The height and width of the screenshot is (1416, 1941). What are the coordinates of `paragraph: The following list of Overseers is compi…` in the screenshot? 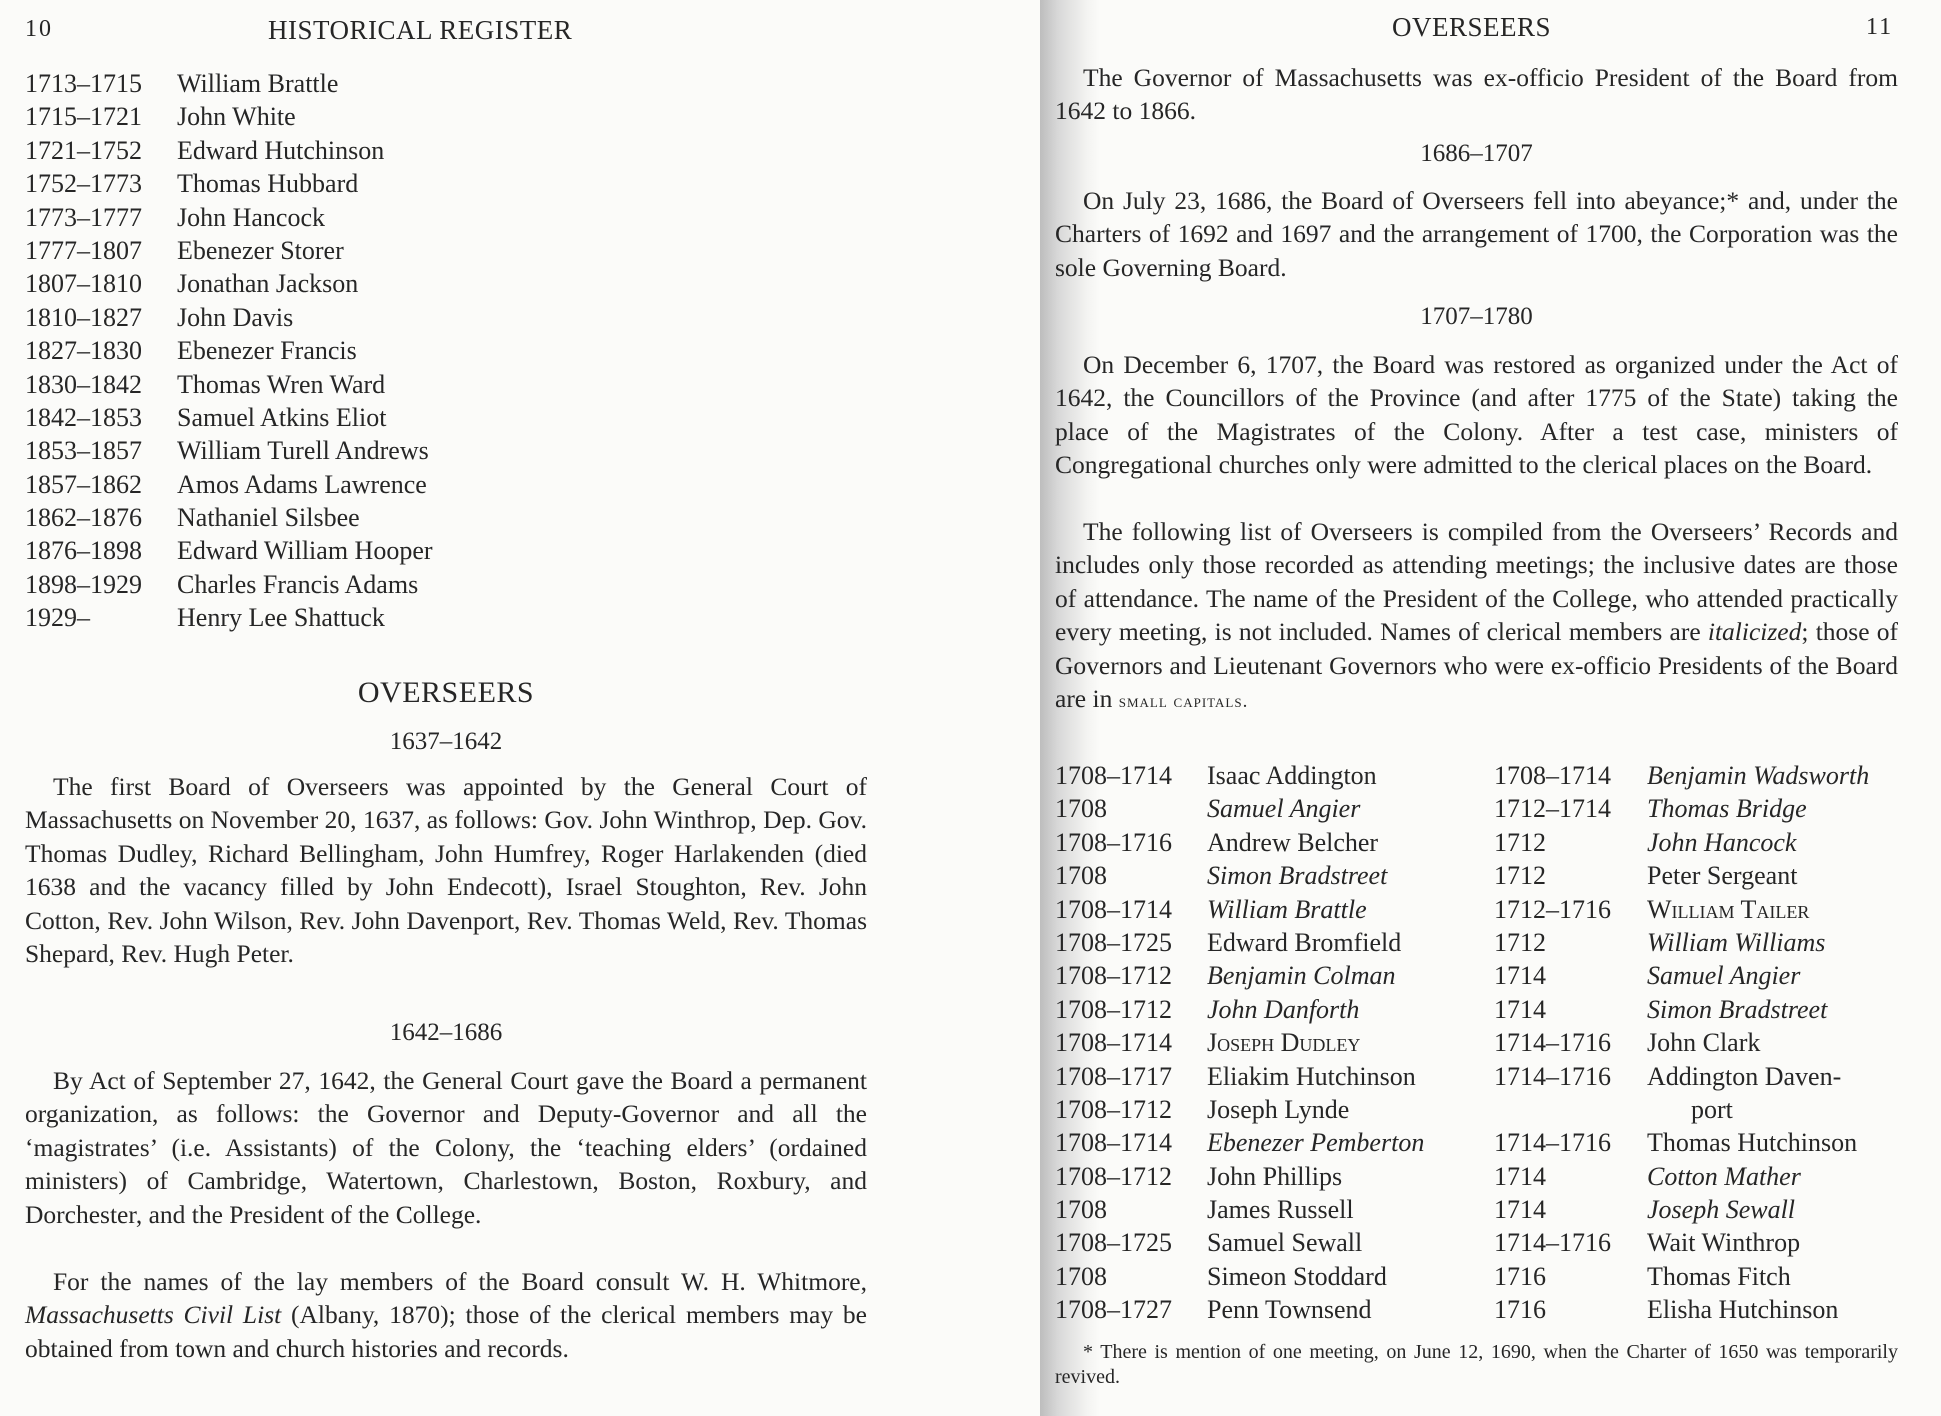 It's located at (1476, 616).